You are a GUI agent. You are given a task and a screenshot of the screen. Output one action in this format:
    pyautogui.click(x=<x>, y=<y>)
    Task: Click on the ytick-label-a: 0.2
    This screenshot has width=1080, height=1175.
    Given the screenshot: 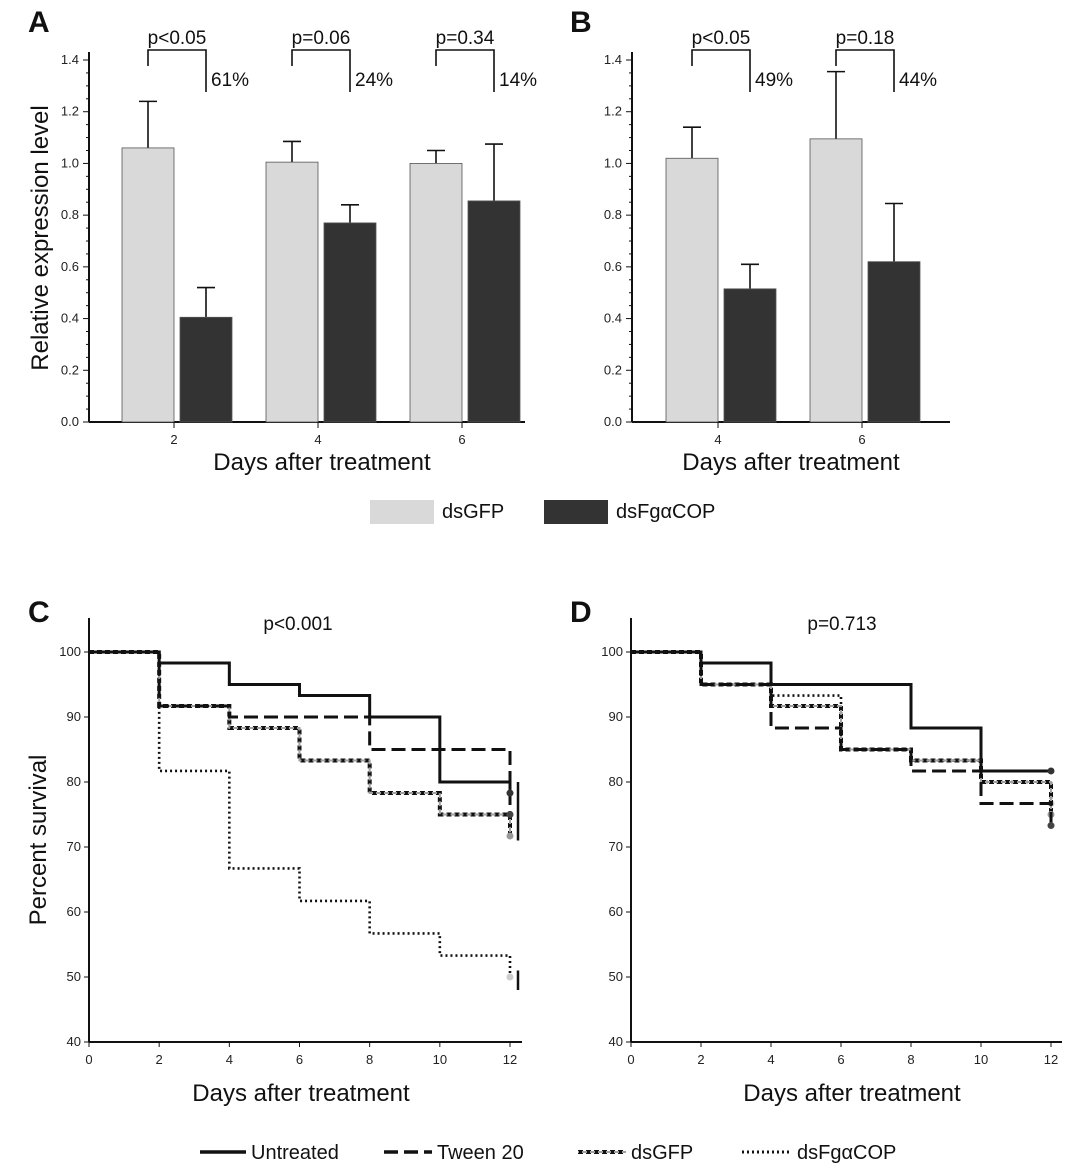 What is the action you would take?
    pyautogui.click(x=70, y=369)
    